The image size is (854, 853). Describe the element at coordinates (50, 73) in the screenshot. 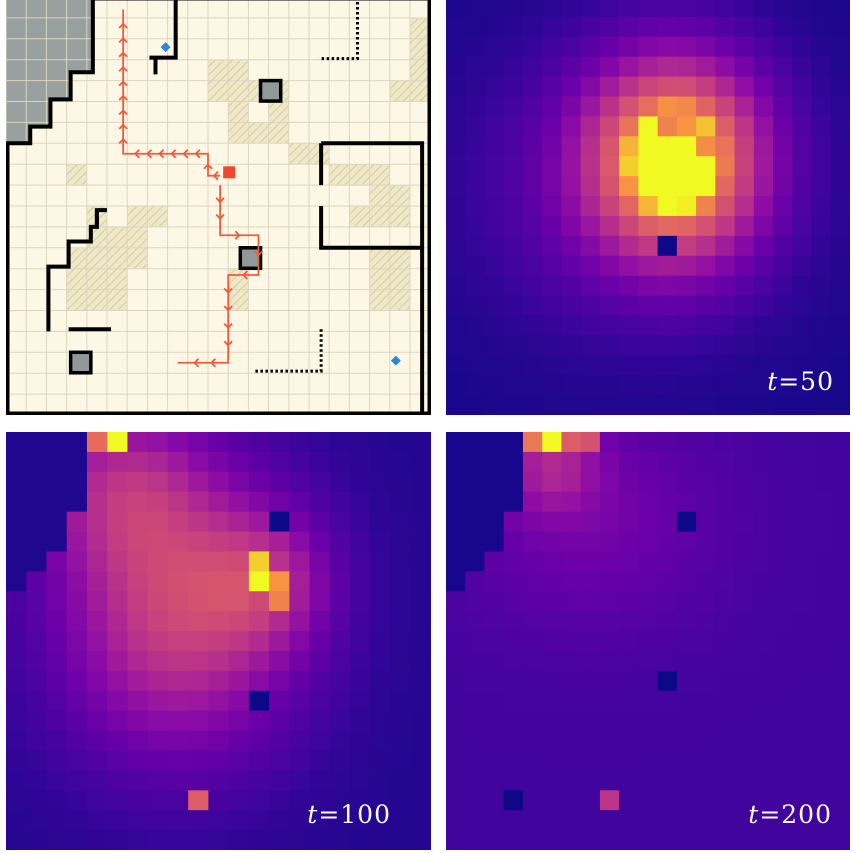

I see `wall-segment` at that location.